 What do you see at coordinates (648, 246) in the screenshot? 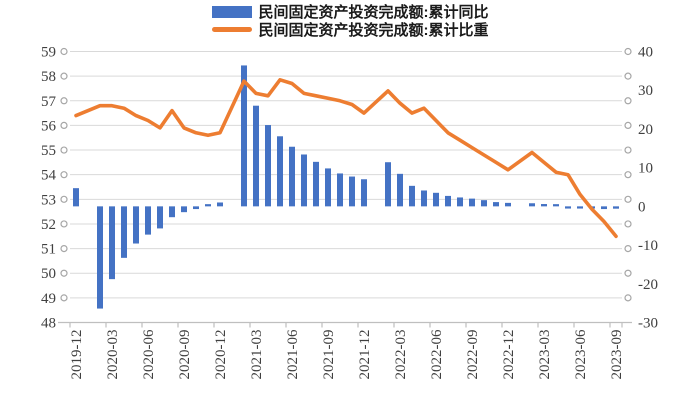
I see `y-axis-label-right: -10` at bounding box center [648, 246].